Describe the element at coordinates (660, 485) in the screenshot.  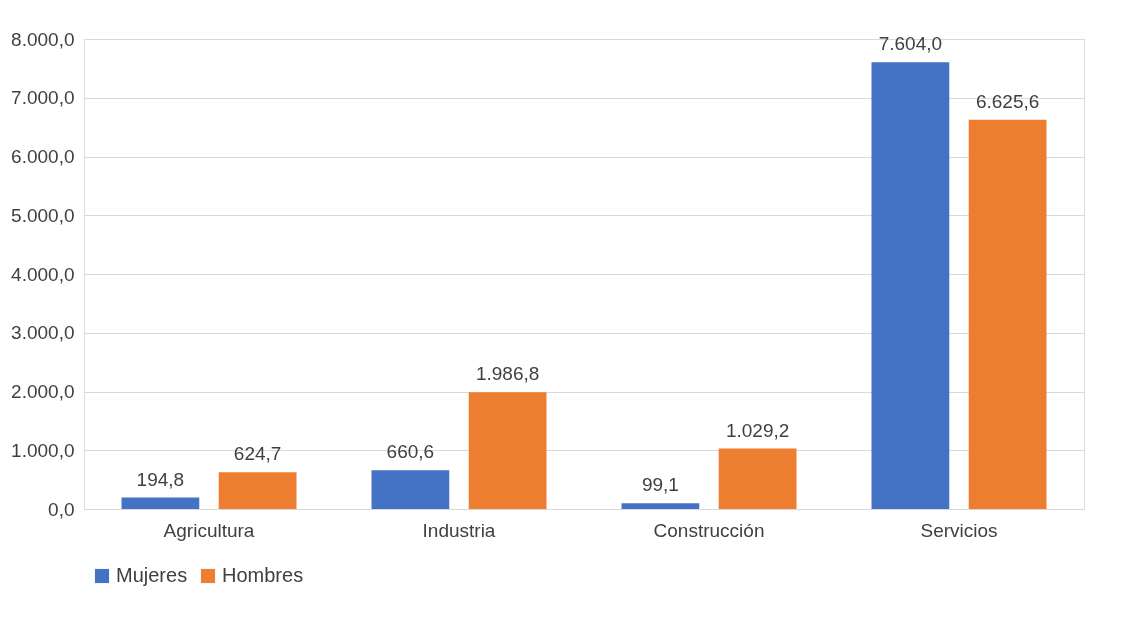
I see `data-label: 99,1` at that location.